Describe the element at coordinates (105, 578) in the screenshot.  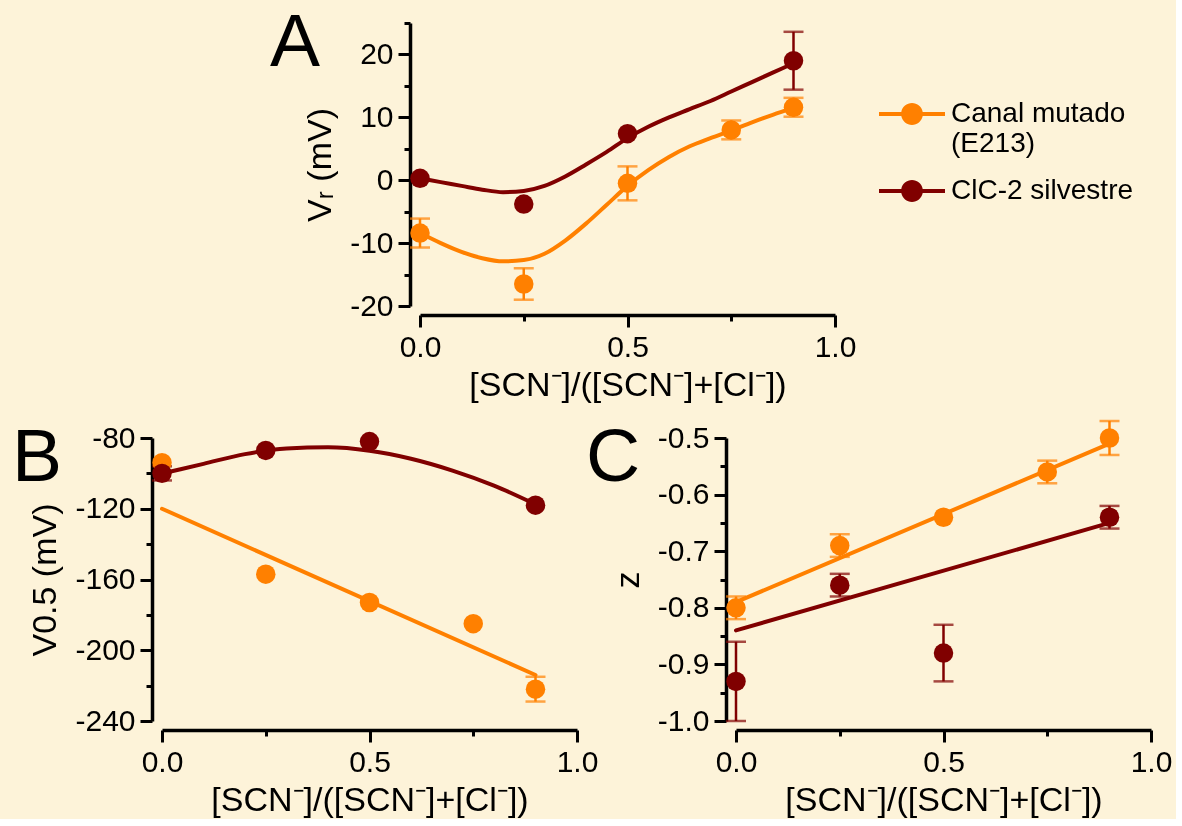
I see `y-tick-label: -160` at that location.